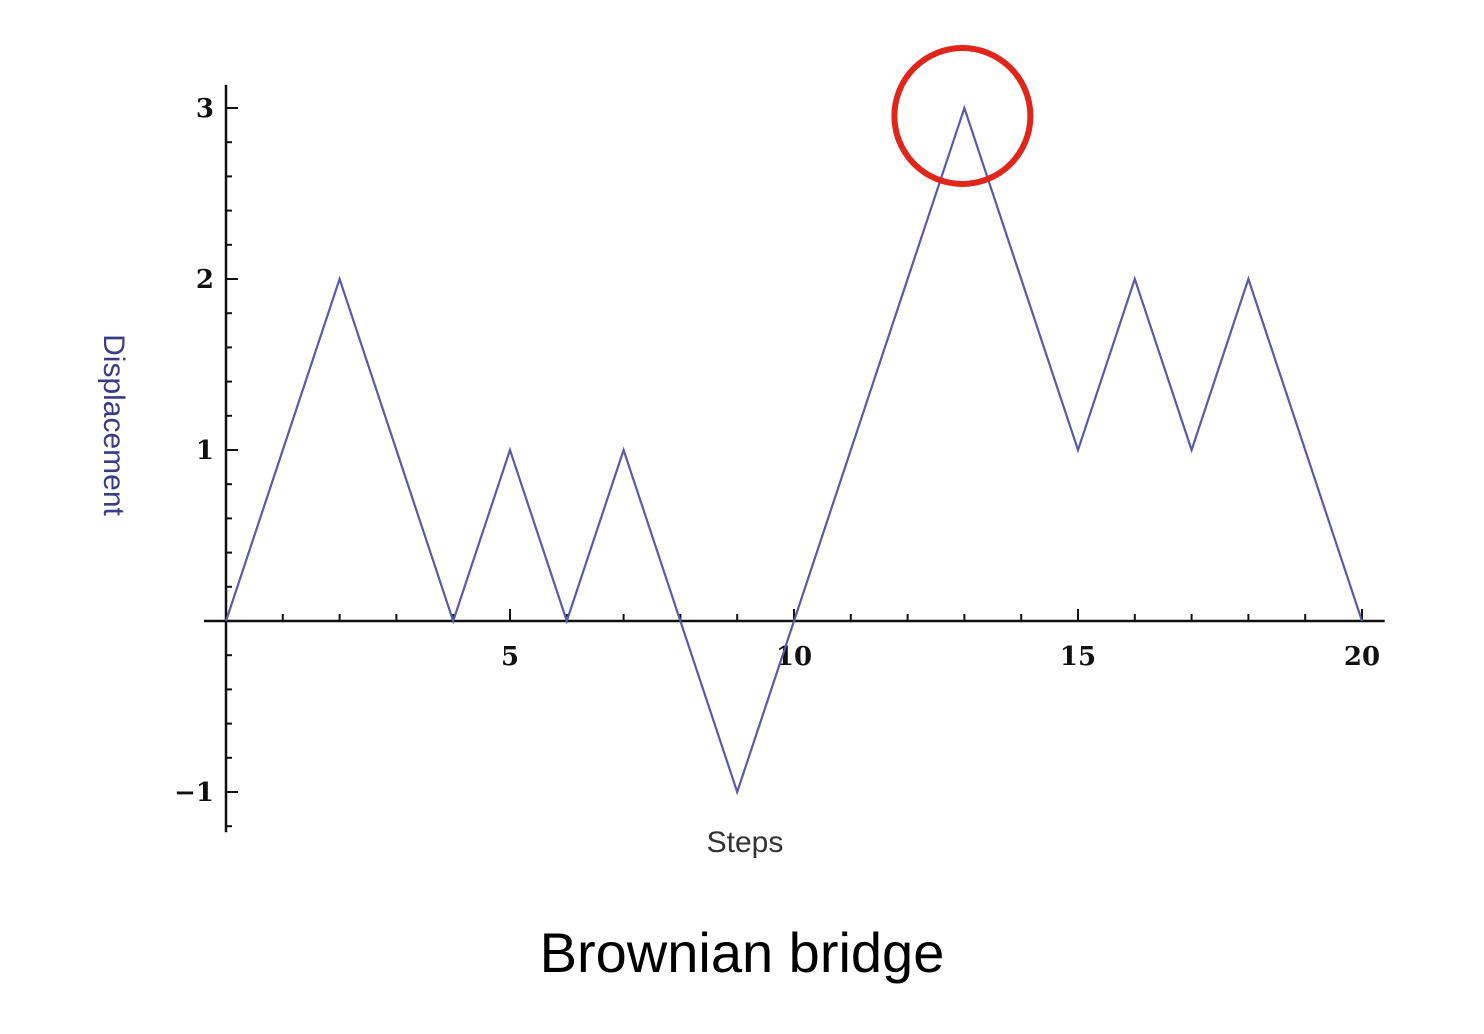 The width and height of the screenshot is (1484, 1034). What do you see at coordinates (1078, 657) in the screenshot?
I see `x-tick-label: 15` at bounding box center [1078, 657].